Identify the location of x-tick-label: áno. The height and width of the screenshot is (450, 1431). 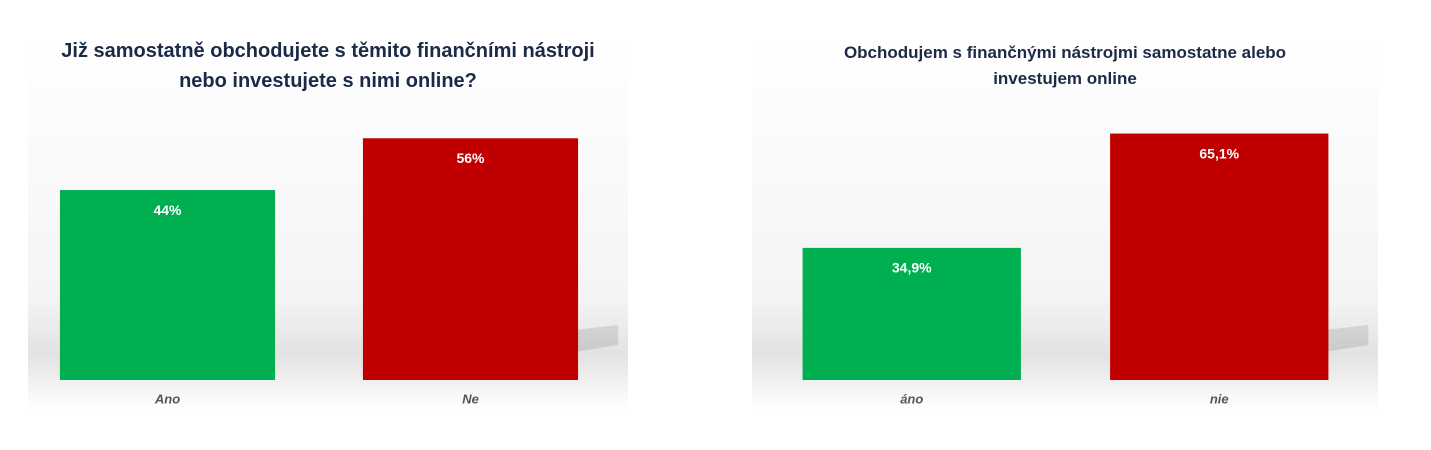
(911, 398).